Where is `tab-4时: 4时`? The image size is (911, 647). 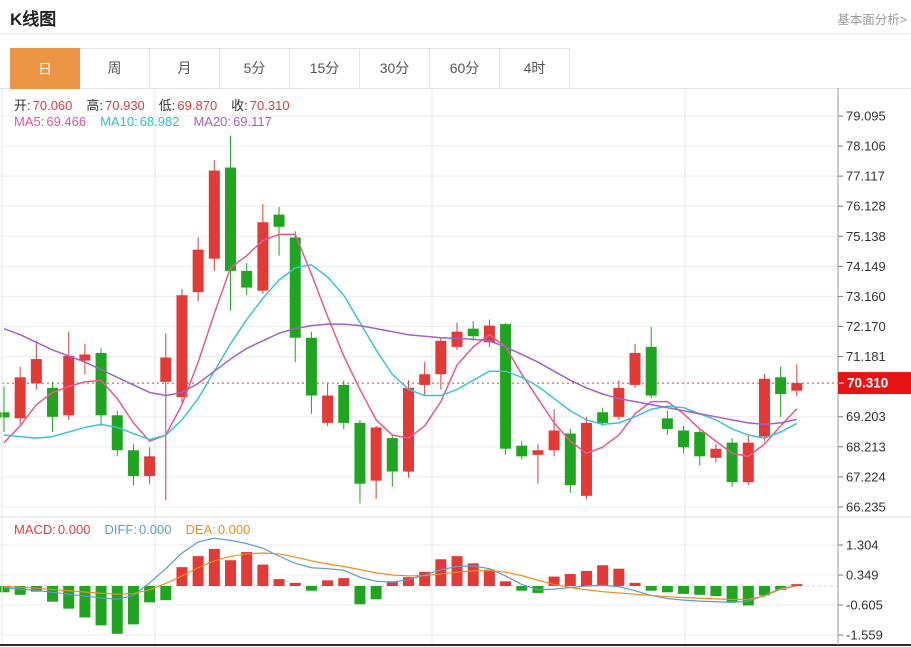
tab-4时: 4时 is located at coordinates (535, 68).